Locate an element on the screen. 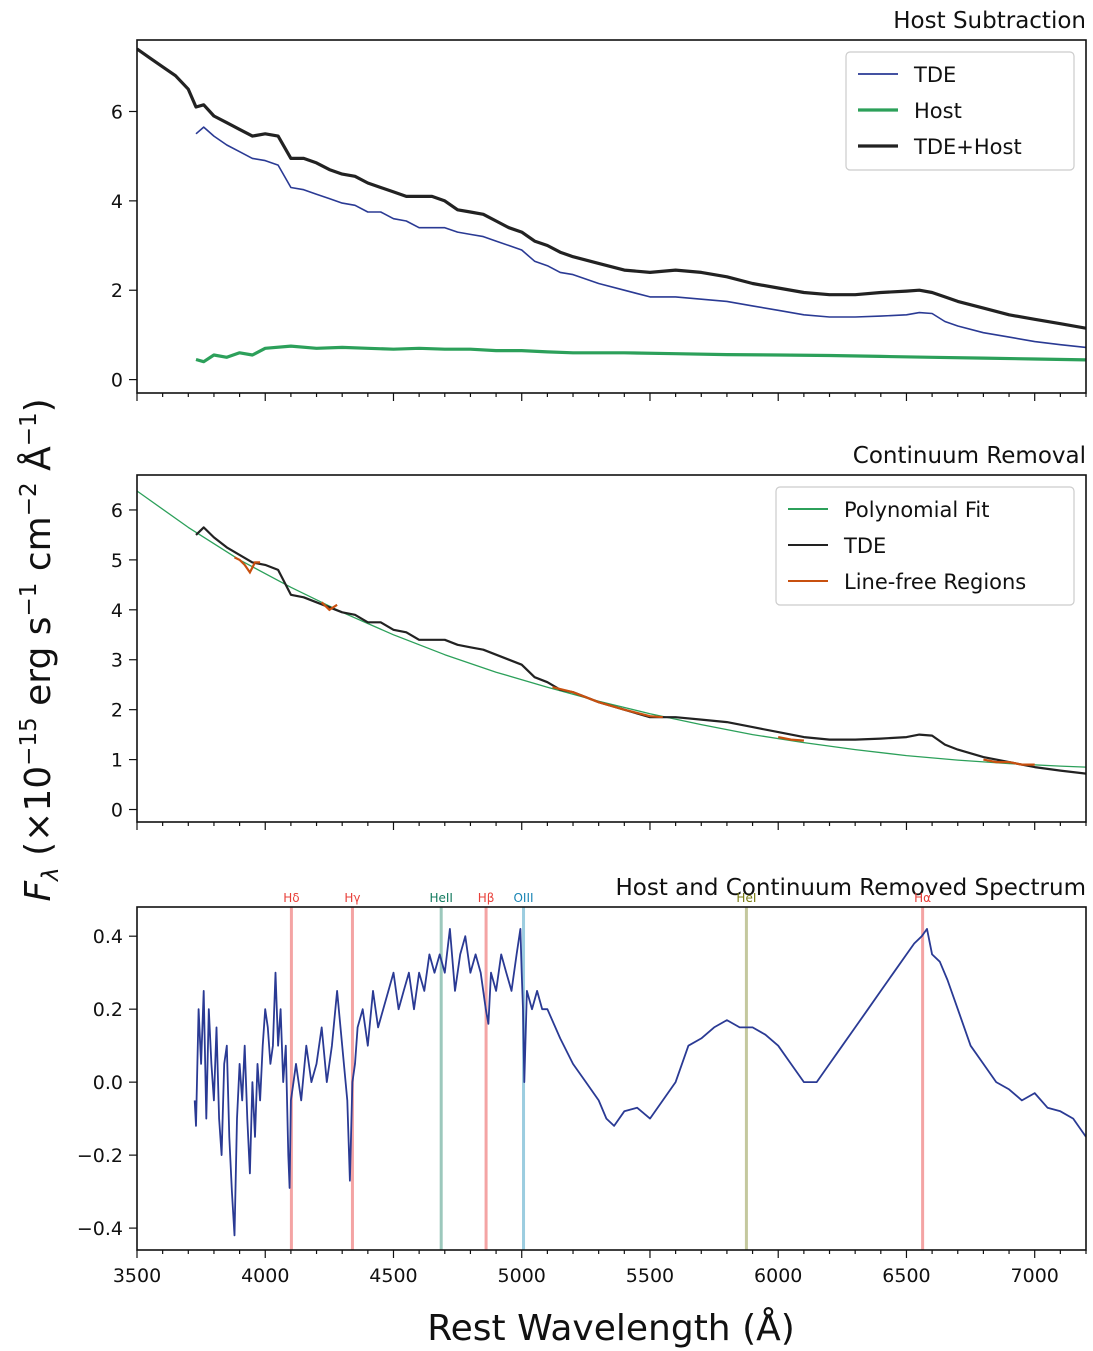  y-tick-label: −0.4 is located at coordinates (100, 1229).